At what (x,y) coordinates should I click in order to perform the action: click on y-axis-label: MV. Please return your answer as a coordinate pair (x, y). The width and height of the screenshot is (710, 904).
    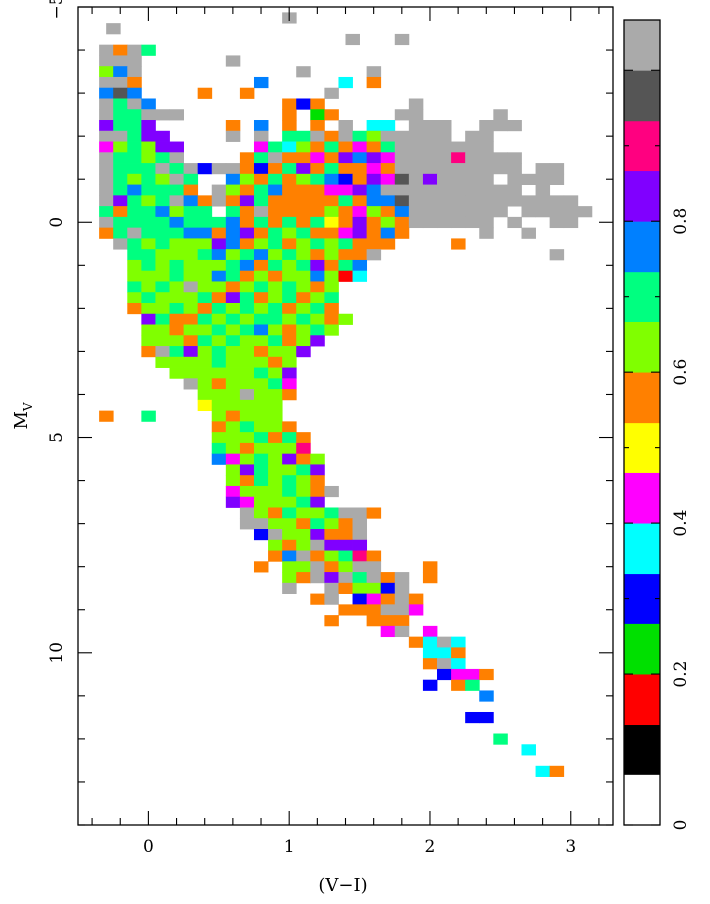
    Looking at the image, I should click on (23, 415).